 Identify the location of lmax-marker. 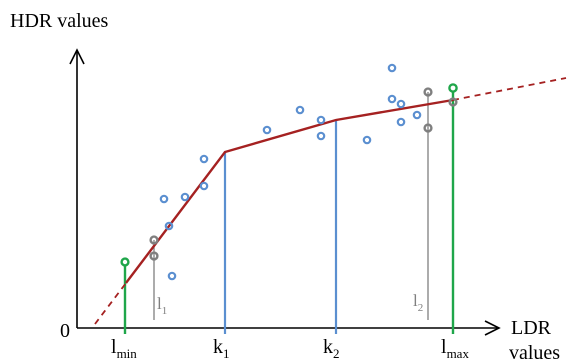
(453, 88).